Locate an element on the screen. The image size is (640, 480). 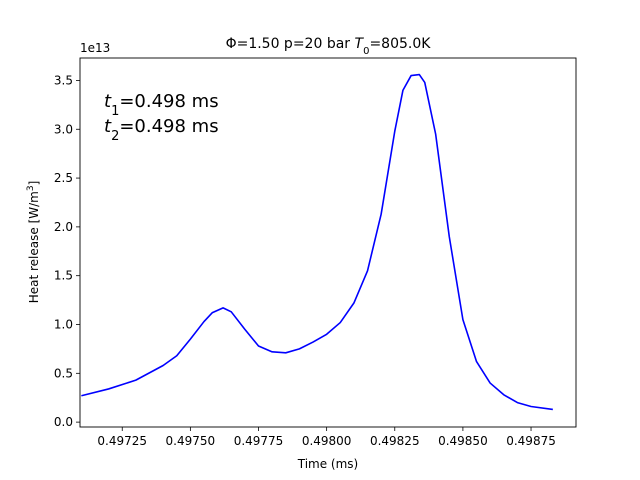
y-tick-label: 0.5 is located at coordinates (63, 373).